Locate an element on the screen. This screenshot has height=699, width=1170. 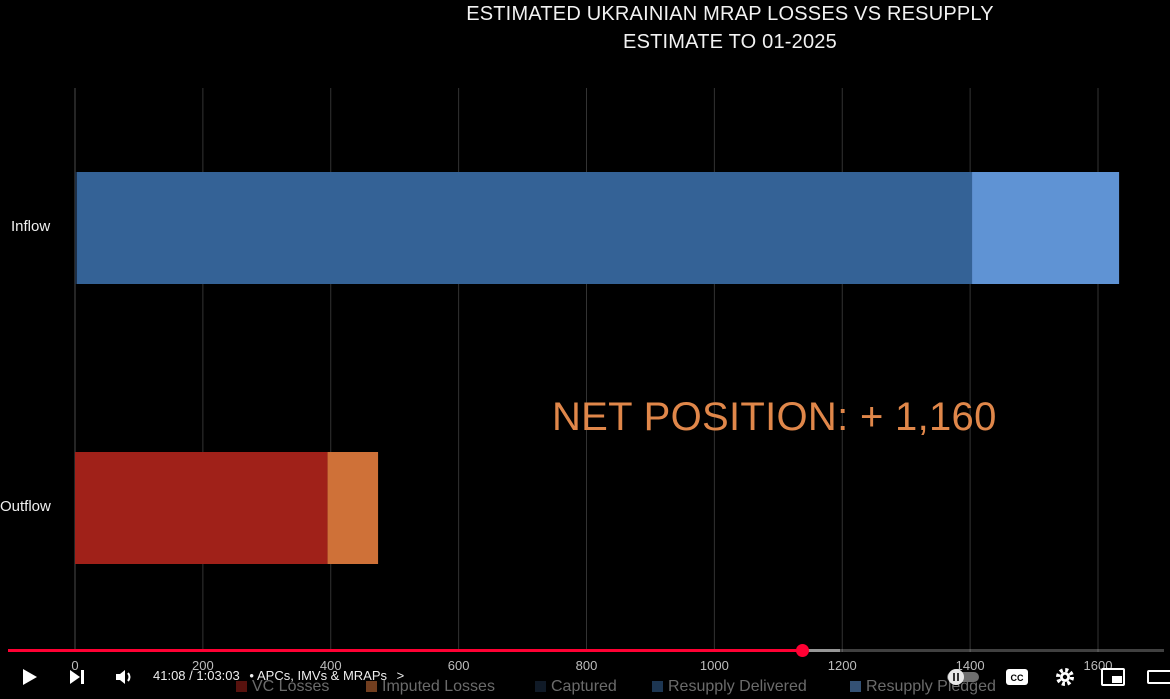
time-elapsed-total: 41:08 / 1:03:03 is located at coordinates (196, 675).